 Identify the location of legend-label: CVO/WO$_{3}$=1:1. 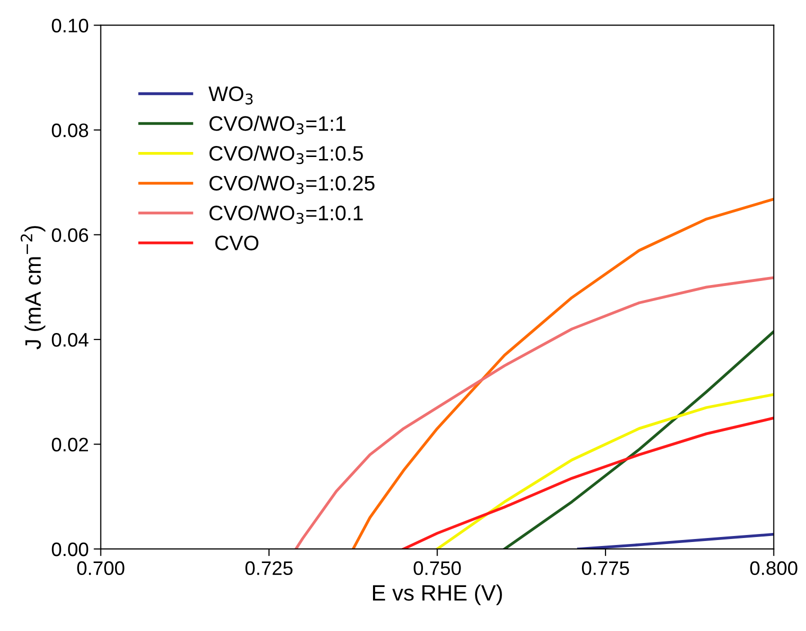
(278, 125).